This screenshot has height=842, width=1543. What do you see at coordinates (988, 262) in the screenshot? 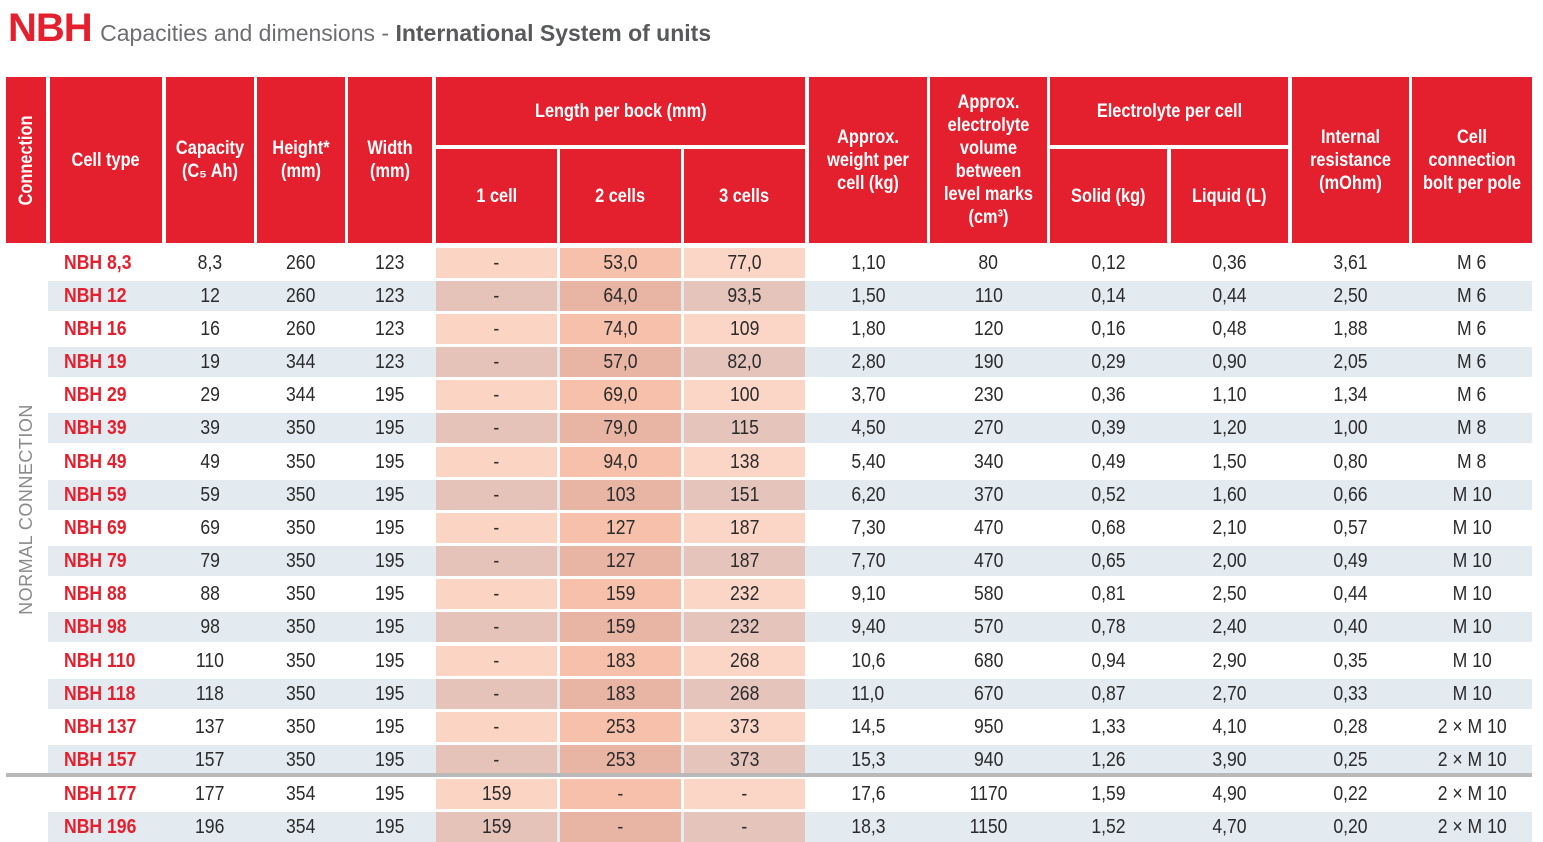
I see `cell-electrolyte-volume: 80` at bounding box center [988, 262].